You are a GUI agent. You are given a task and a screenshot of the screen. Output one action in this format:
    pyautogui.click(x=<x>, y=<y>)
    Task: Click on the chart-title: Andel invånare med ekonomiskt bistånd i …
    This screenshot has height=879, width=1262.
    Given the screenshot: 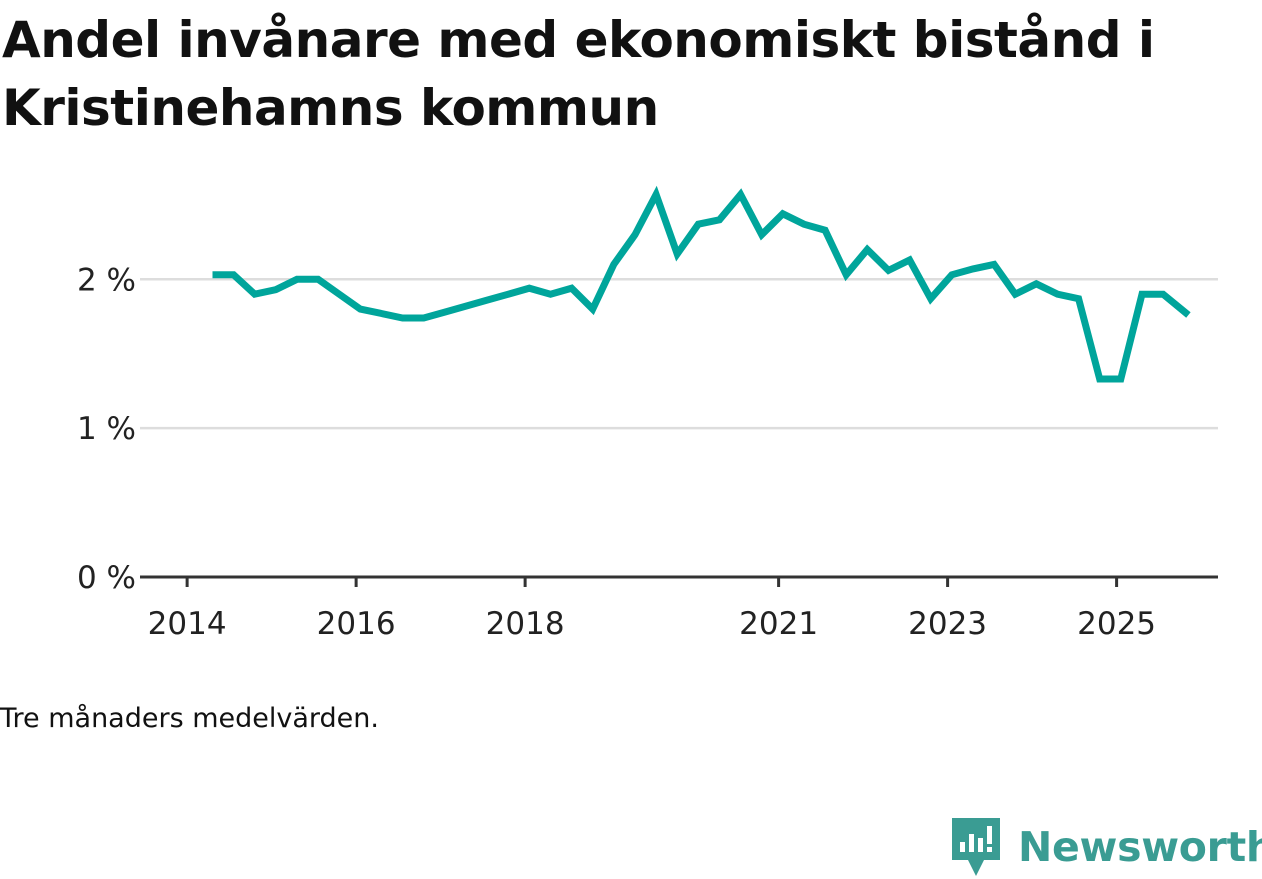 What is the action you would take?
    pyautogui.click(x=578, y=74)
    